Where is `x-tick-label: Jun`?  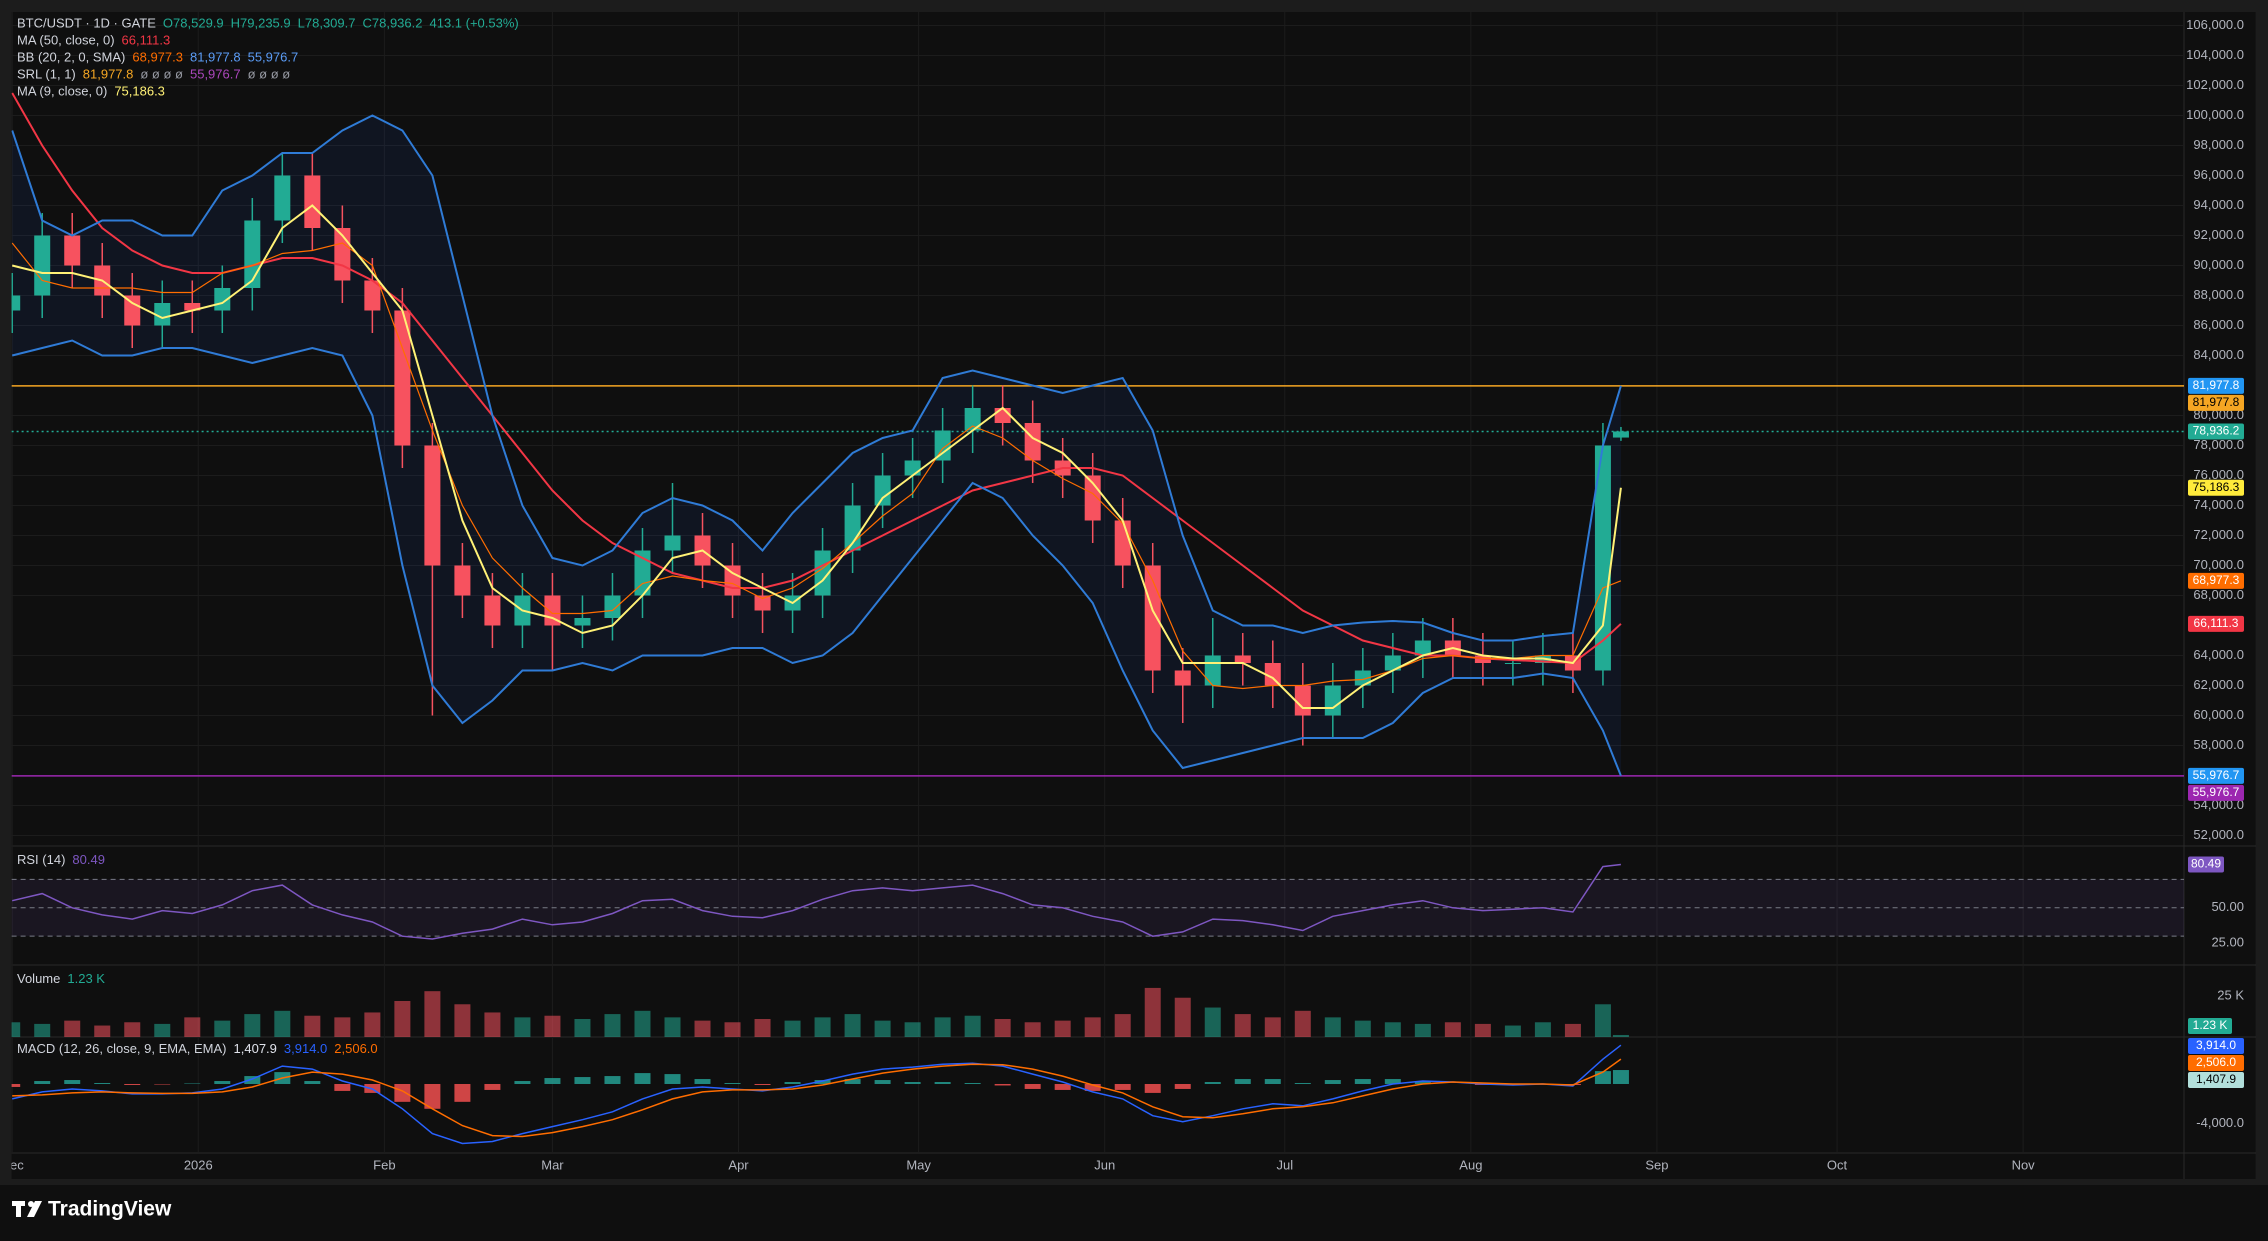
x-tick-label: Jun is located at coordinates (1104, 1164).